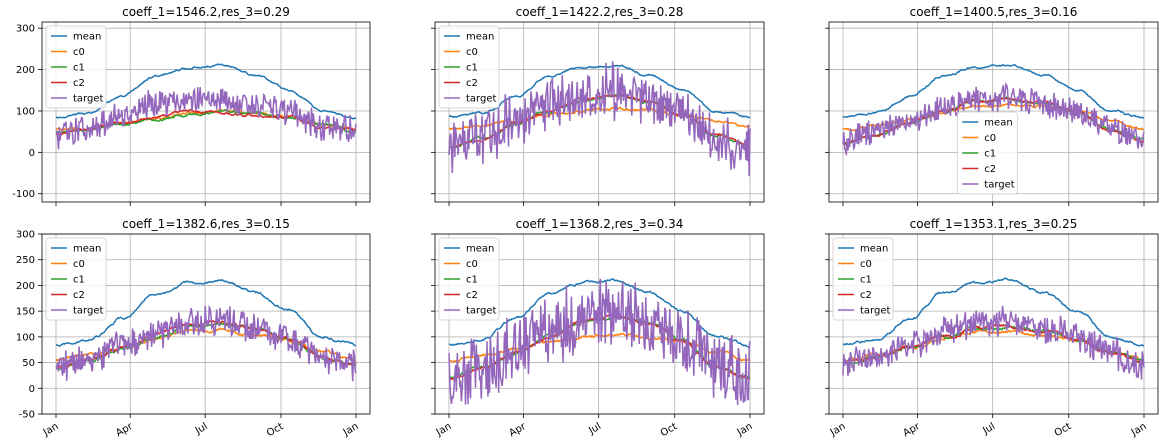 The width and height of the screenshot is (1168, 446). I want to click on y-tick-label: 250, so click(25, 260).